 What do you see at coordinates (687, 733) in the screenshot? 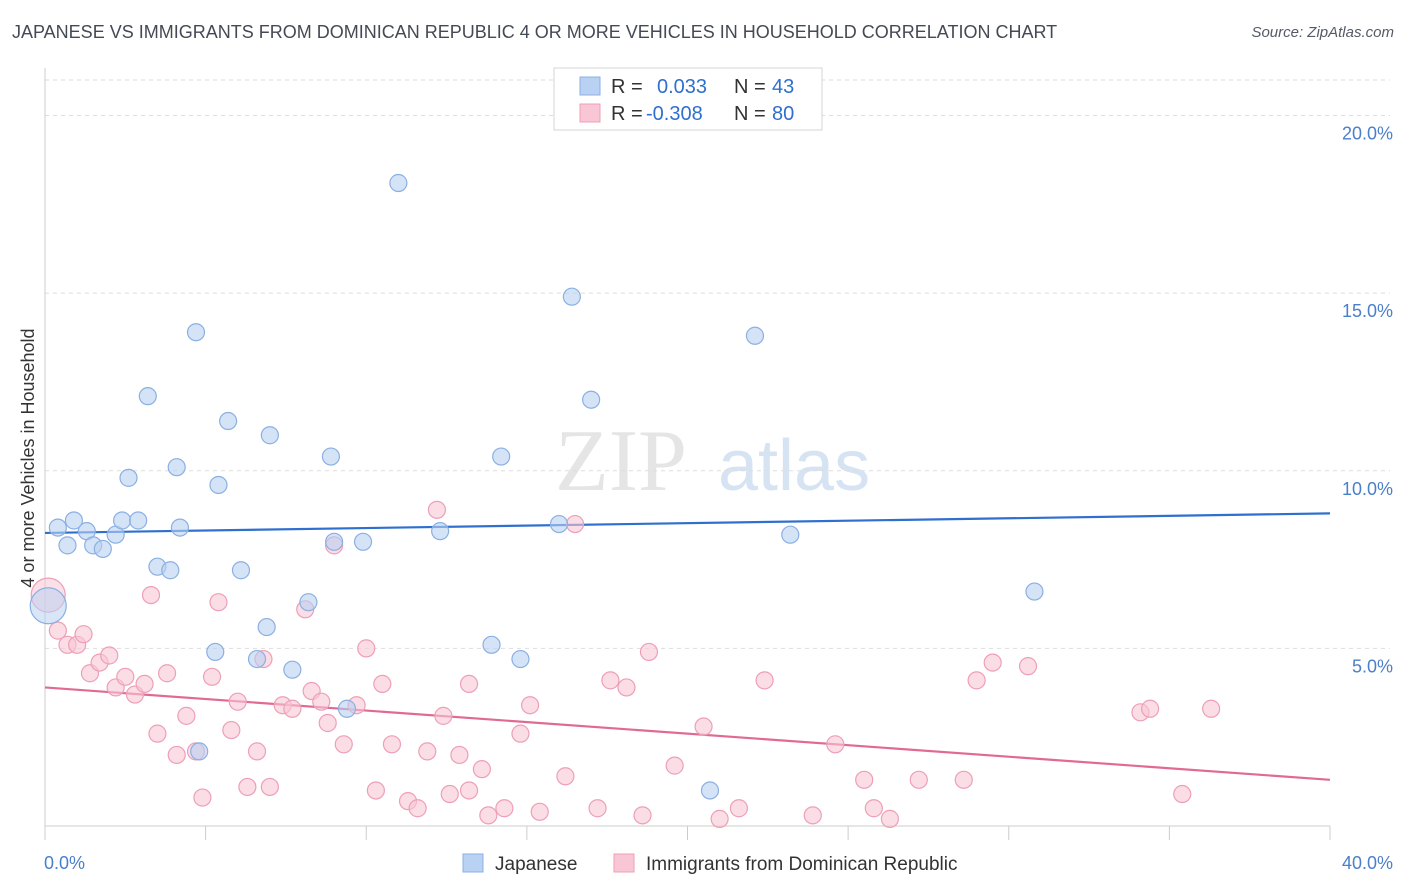
I see `trend-line-dominican` at bounding box center [687, 733].